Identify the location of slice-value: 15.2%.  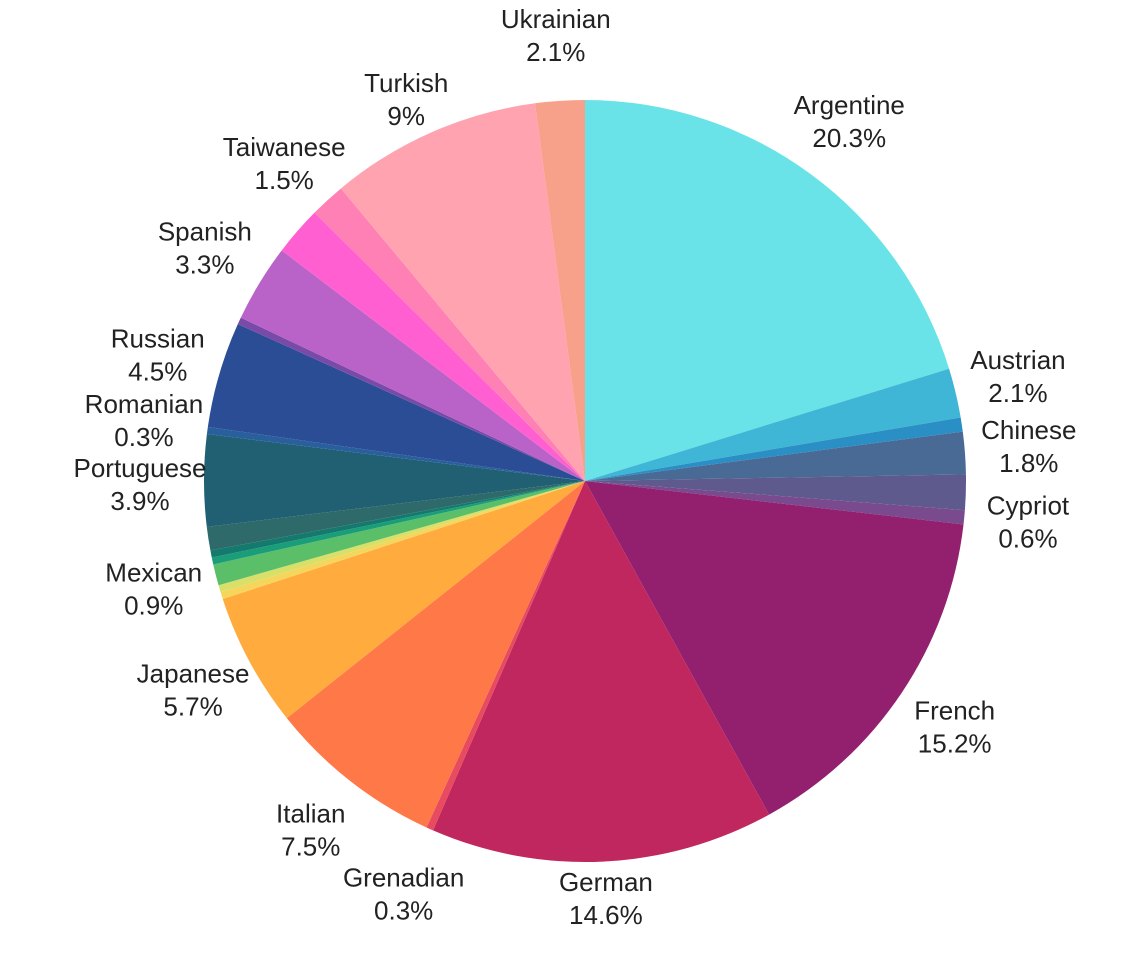
(955, 744).